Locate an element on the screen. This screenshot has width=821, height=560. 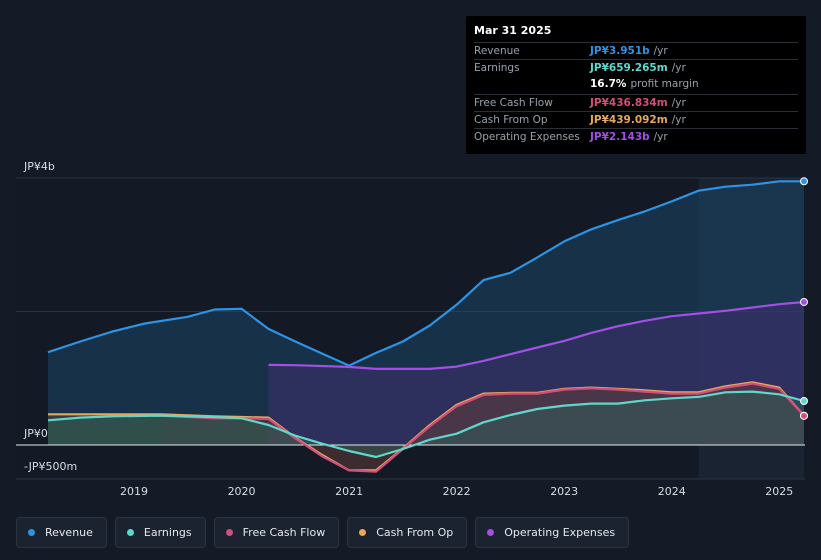
tooltip-date: Mar 31 2025 is located at coordinates (513, 30).